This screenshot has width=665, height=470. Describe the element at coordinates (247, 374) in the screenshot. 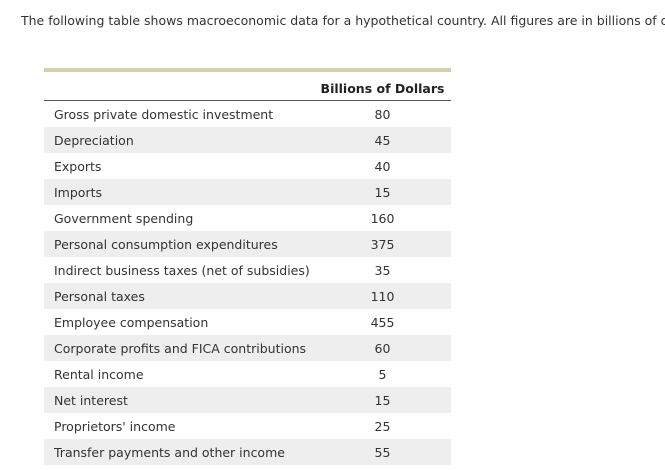

I see `table-row: Rental income 5` at that location.